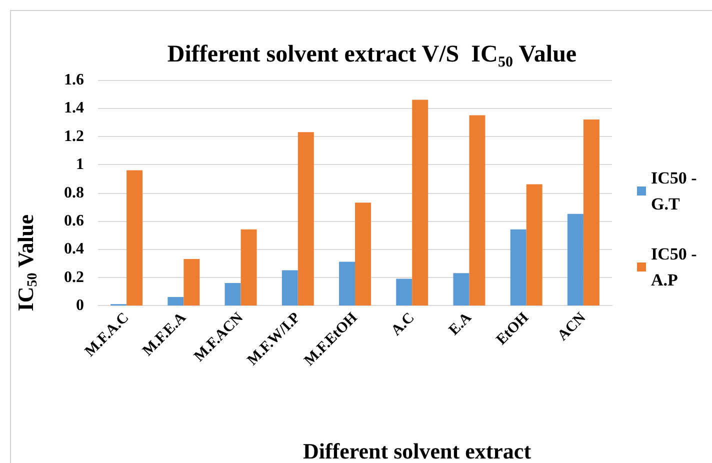 This screenshot has height=463, width=712. I want to click on x-tick-label: E.A, so click(461, 324).